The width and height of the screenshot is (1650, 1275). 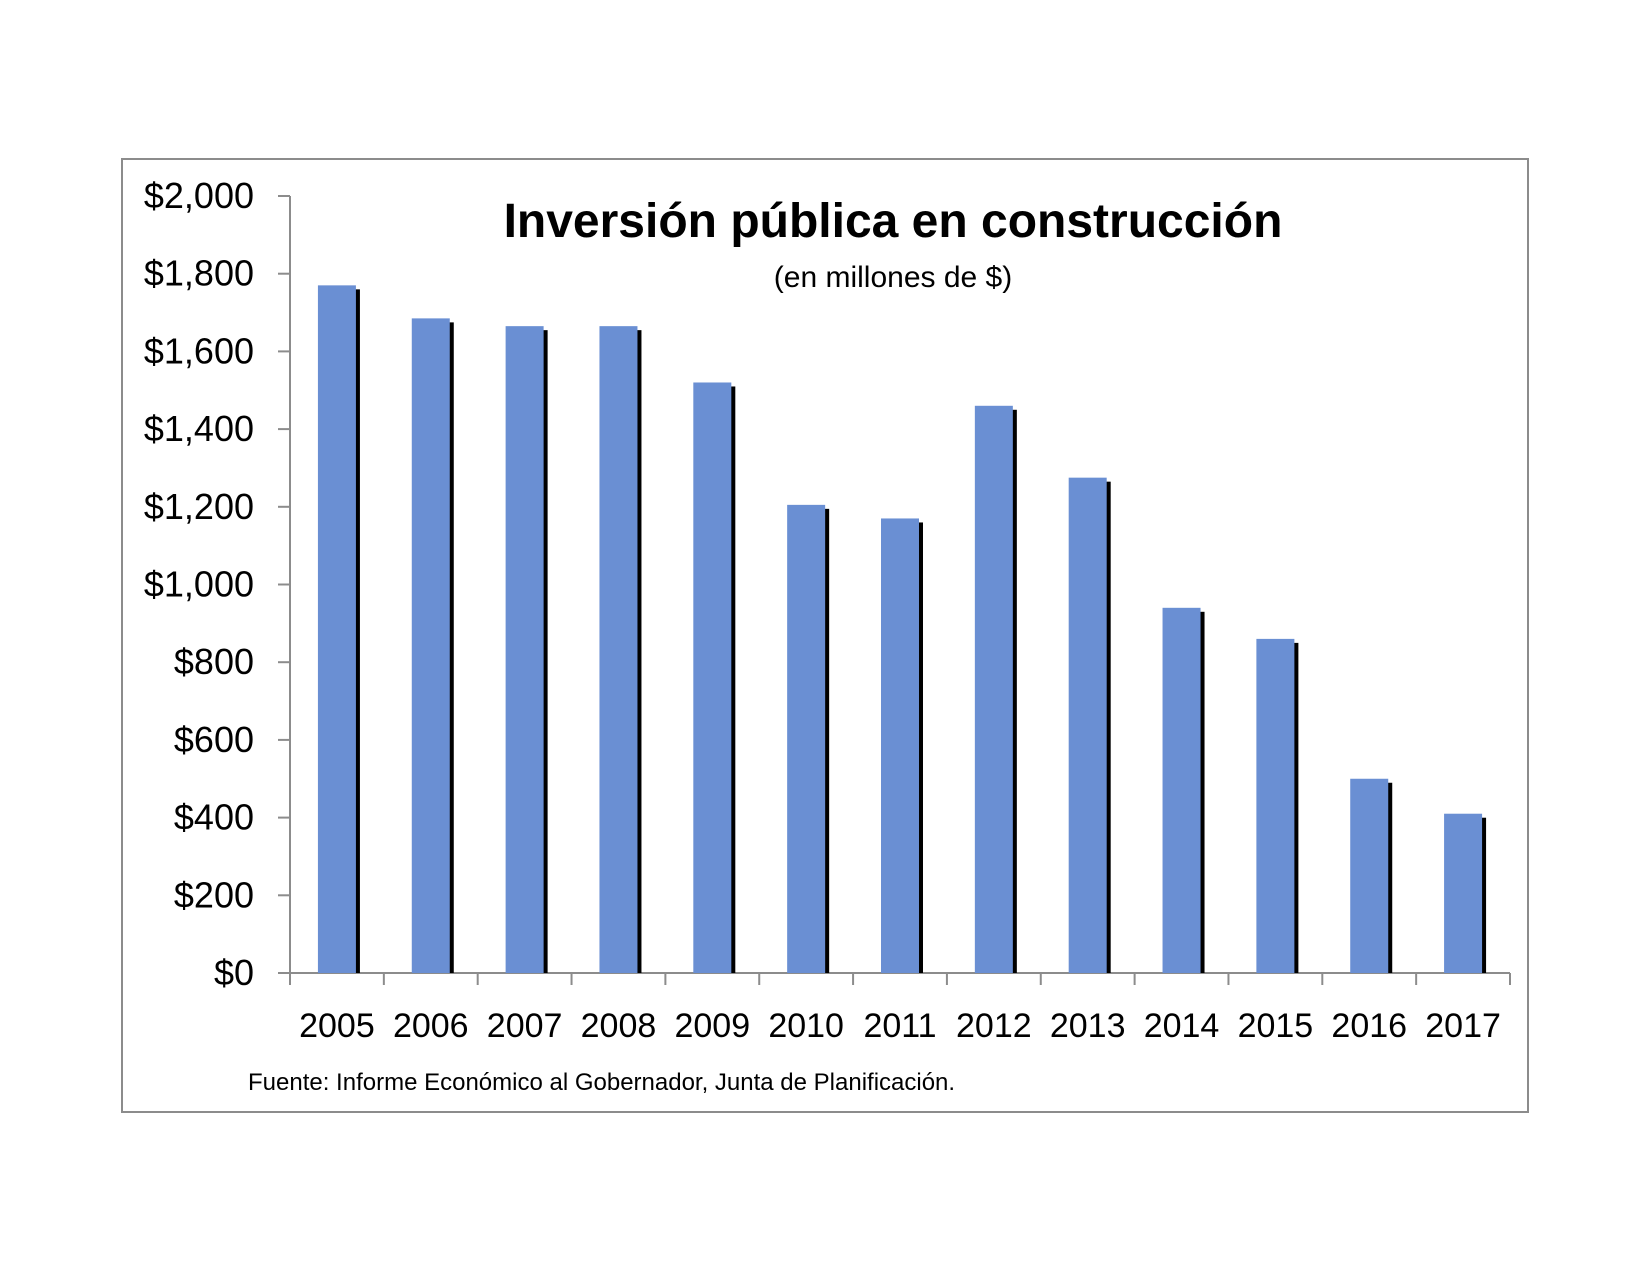 I want to click on bar-2015, so click(x=1275, y=805).